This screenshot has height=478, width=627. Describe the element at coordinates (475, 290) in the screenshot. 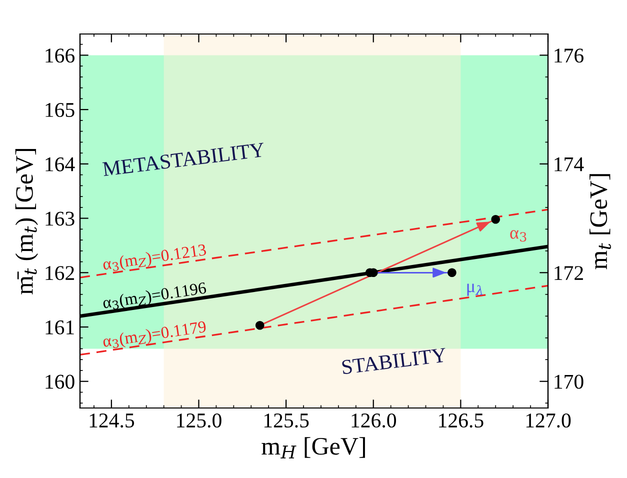

I see `annotation: μ$_{λ}$` at that location.